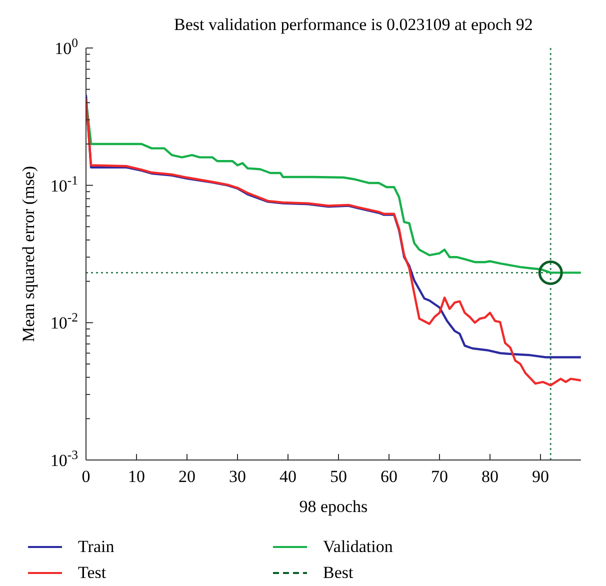 The height and width of the screenshot is (586, 606). Describe the element at coordinates (187, 476) in the screenshot. I see `x-tick-label: 20` at that location.